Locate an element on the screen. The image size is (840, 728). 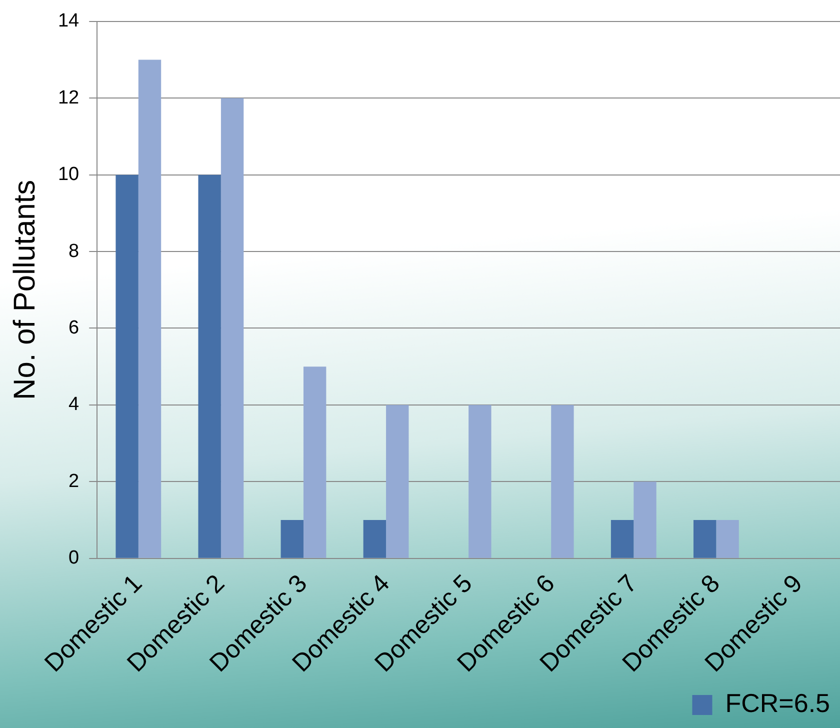
y-tick-label: 10 is located at coordinates (69, 175).